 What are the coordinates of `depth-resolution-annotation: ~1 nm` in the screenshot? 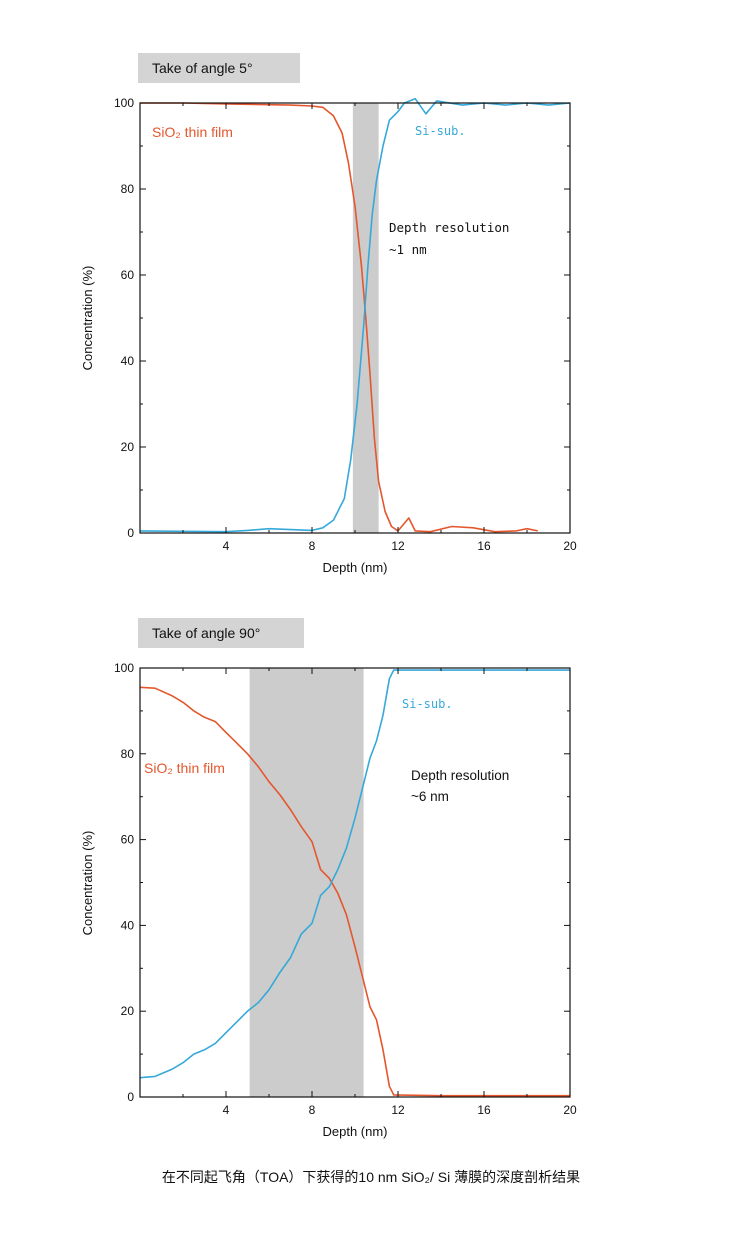 It's located at (408, 249).